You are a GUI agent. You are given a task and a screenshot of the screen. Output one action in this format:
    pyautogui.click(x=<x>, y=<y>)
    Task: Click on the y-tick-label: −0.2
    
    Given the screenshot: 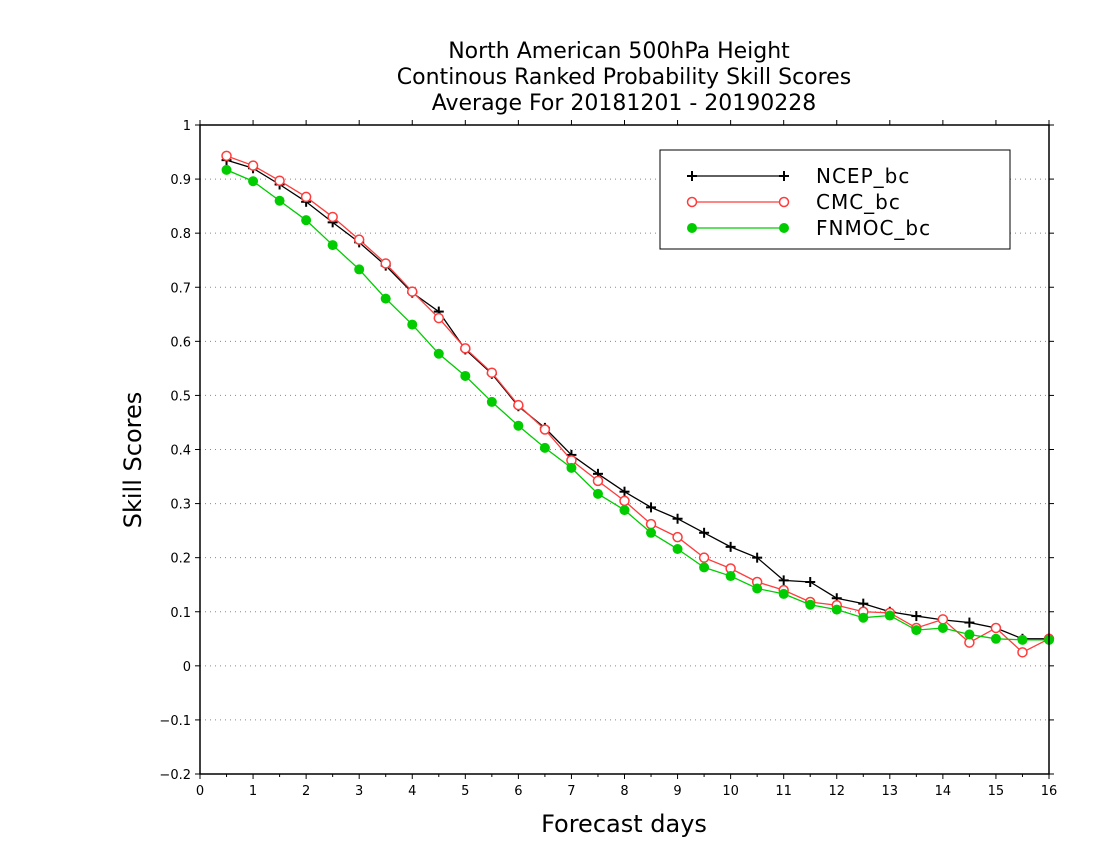 What is the action you would take?
    pyautogui.click(x=175, y=775)
    